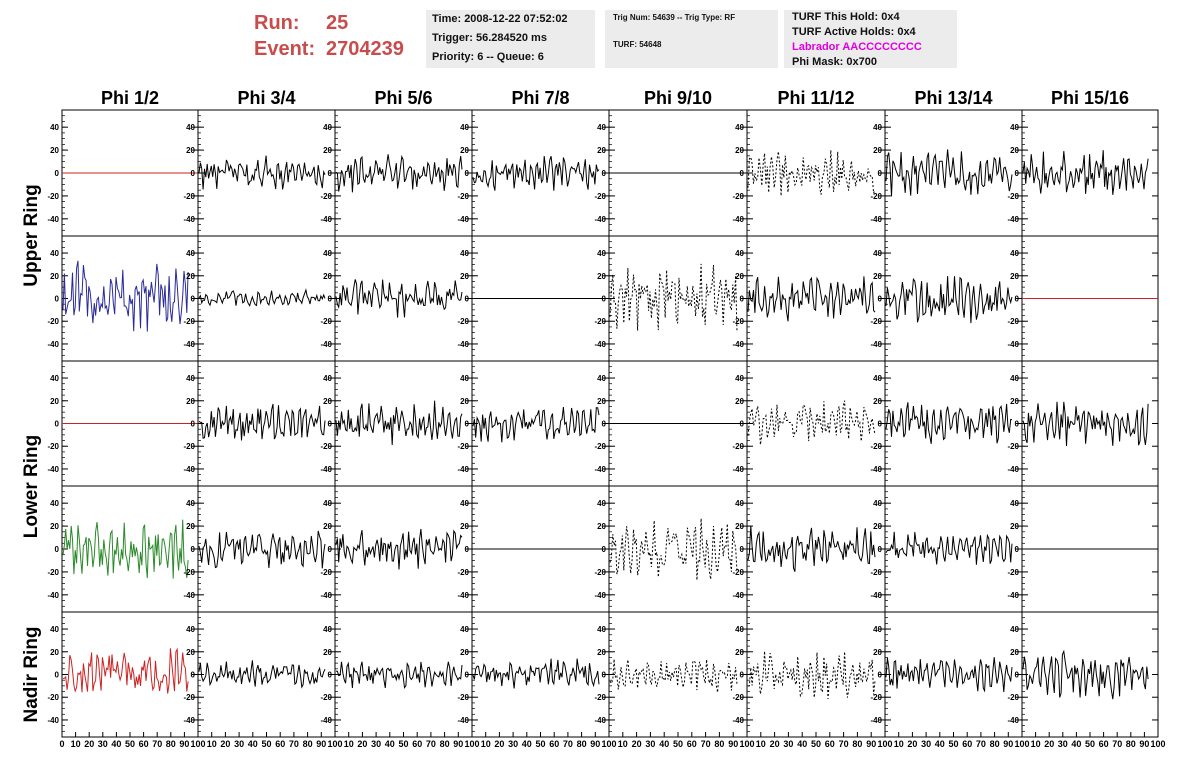 The height and width of the screenshot is (772, 1196). What do you see at coordinates (488, 57) in the screenshot?
I see `priority-text: Priority: 6 -- Queue: 6` at bounding box center [488, 57].